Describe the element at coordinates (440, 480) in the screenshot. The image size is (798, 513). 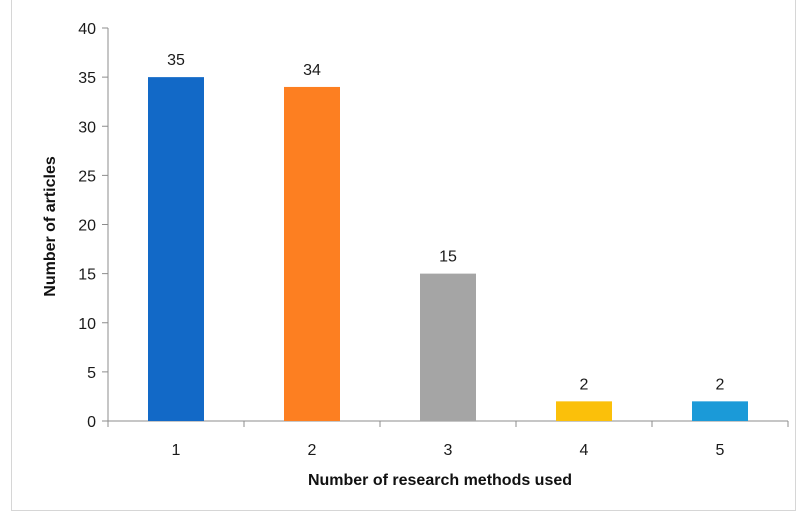
I see `x-axis-title: Number of research methods used` at that location.